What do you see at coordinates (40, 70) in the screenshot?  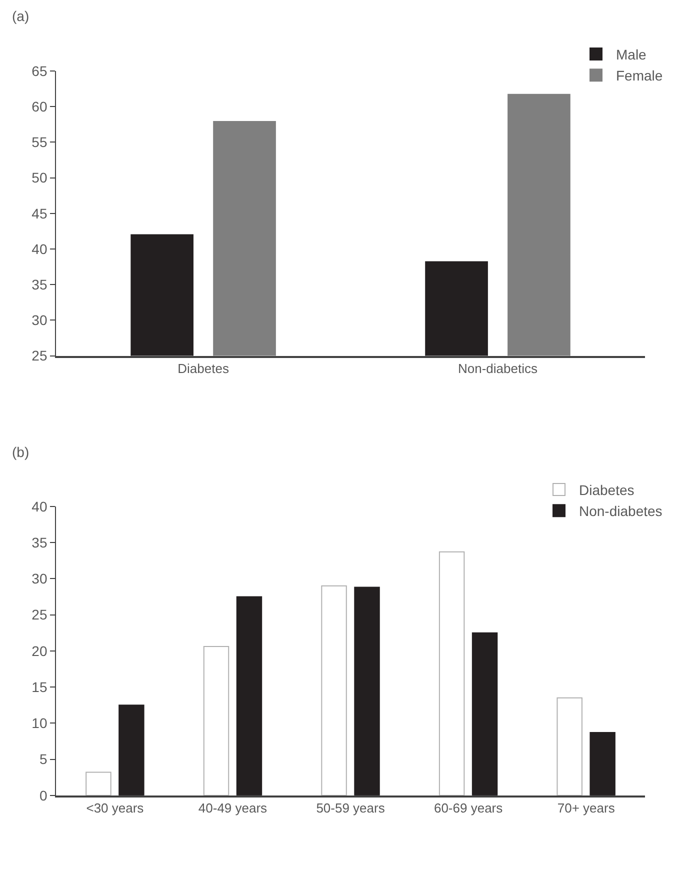 I see `y-tick-label: 65` at bounding box center [40, 70].